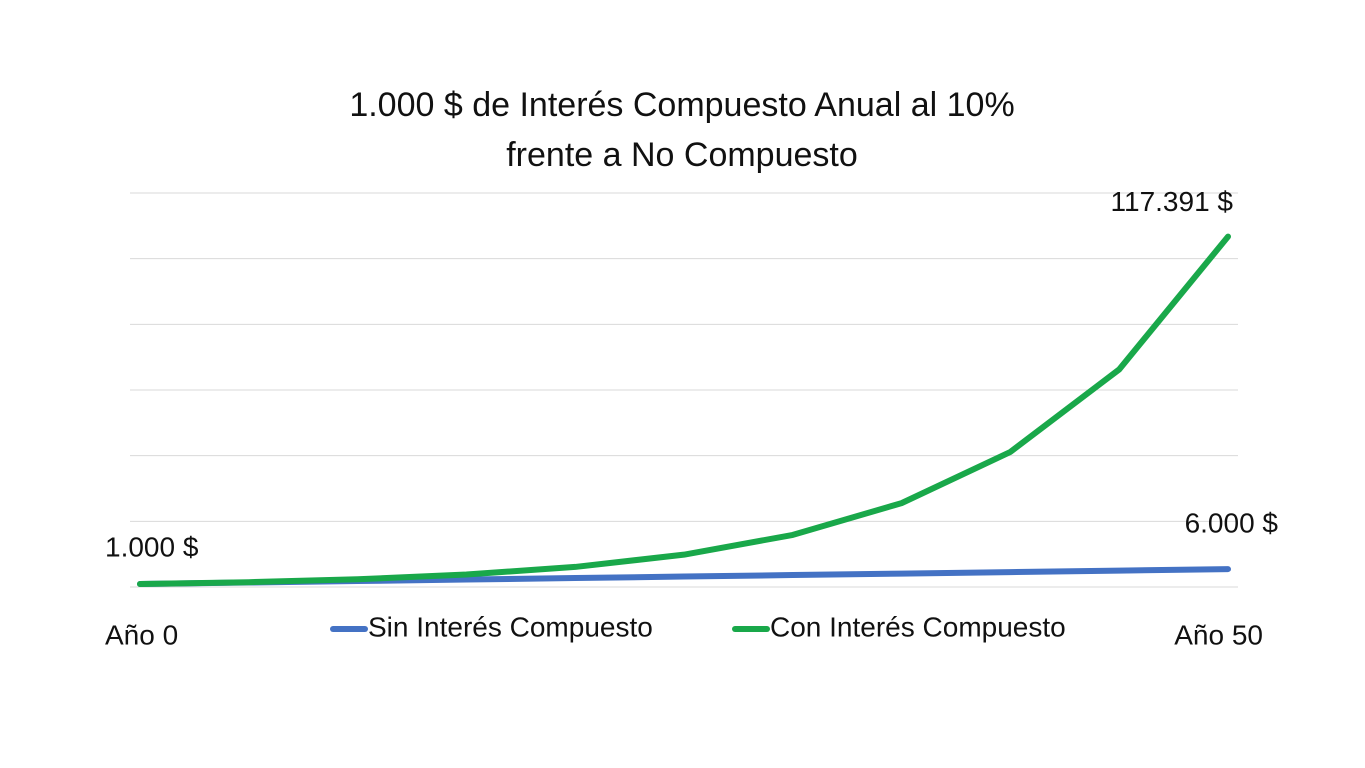  I want to click on x-tick-label: Año 0, so click(141, 634).